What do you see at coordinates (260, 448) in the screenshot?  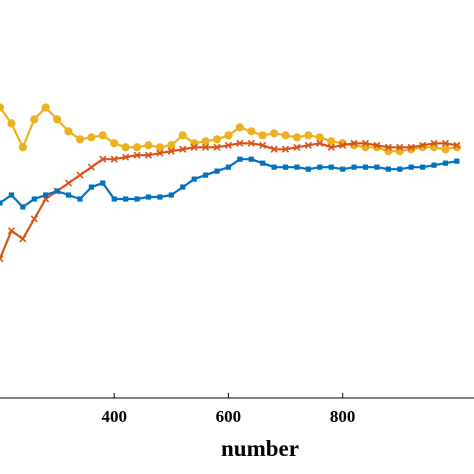 I see `x-axis-label: number` at bounding box center [260, 448].